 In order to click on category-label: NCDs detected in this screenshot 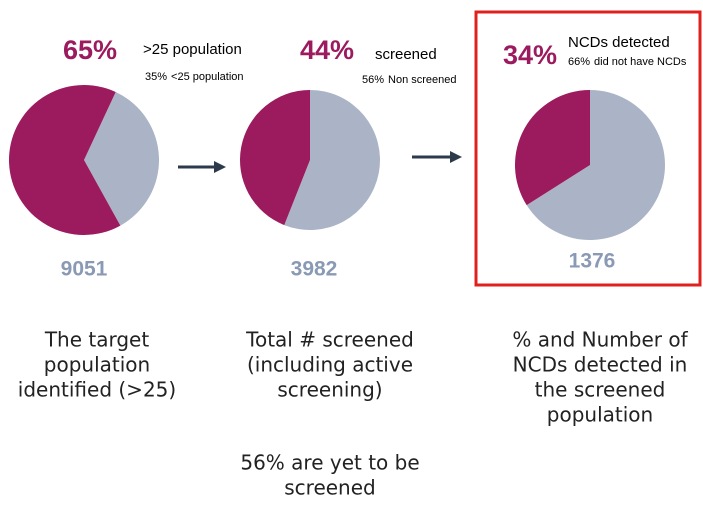, I will do `click(619, 42)`.